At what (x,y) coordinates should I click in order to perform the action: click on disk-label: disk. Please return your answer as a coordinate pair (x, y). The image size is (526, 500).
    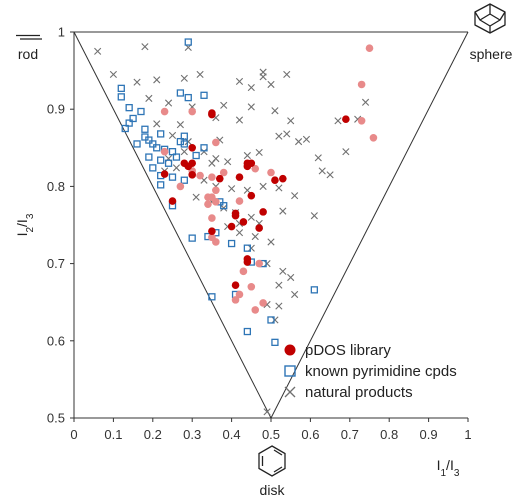
    Looking at the image, I should click on (273, 490).